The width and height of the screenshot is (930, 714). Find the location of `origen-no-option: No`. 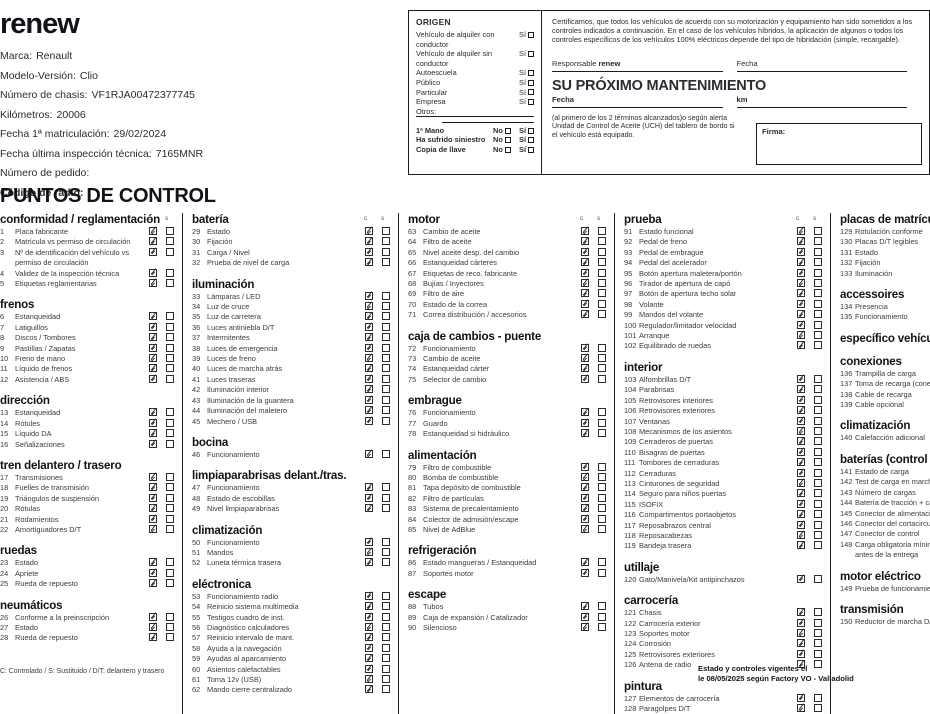

origen-no-option: No is located at coordinates (506, 131).